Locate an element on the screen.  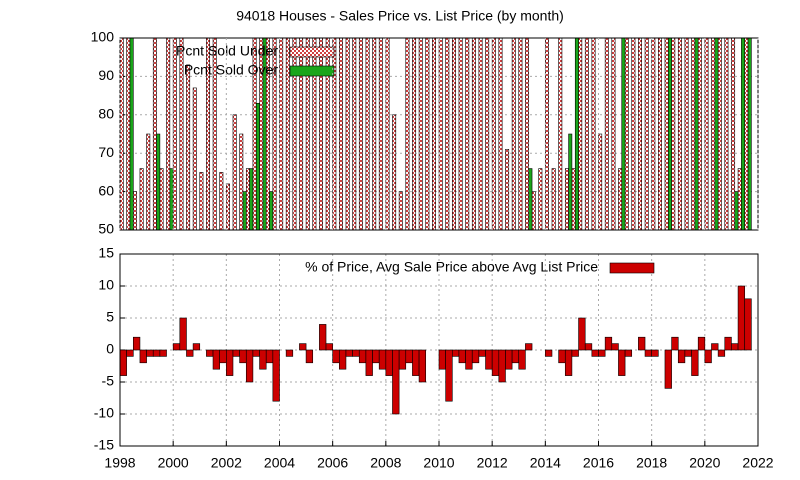
x-tick-label: 2000 is located at coordinates (173, 463).